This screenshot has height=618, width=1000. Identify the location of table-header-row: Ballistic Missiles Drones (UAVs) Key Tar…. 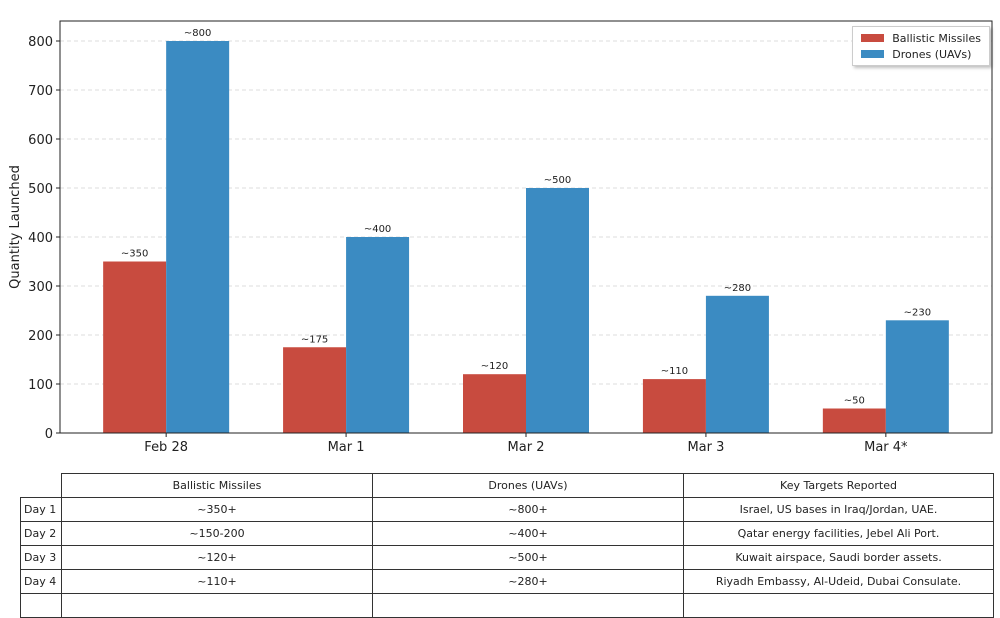
(507, 485).